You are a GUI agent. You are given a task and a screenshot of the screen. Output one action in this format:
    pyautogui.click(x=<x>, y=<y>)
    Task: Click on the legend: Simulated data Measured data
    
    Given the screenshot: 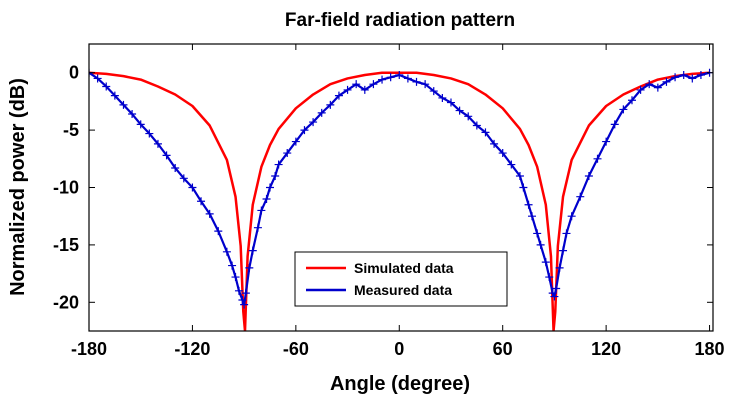 What is the action you would take?
    pyautogui.click(x=401, y=279)
    